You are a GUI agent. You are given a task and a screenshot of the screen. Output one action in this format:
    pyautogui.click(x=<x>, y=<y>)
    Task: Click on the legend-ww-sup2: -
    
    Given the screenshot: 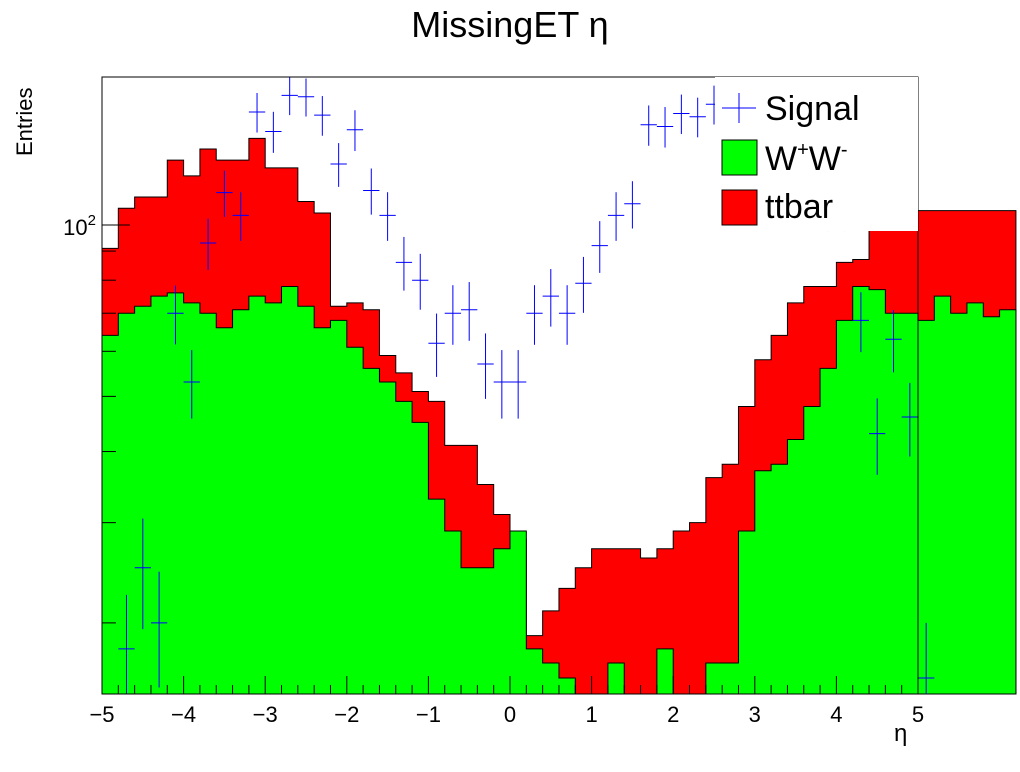 What is the action you would take?
    pyautogui.click(x=844, y=150)
    